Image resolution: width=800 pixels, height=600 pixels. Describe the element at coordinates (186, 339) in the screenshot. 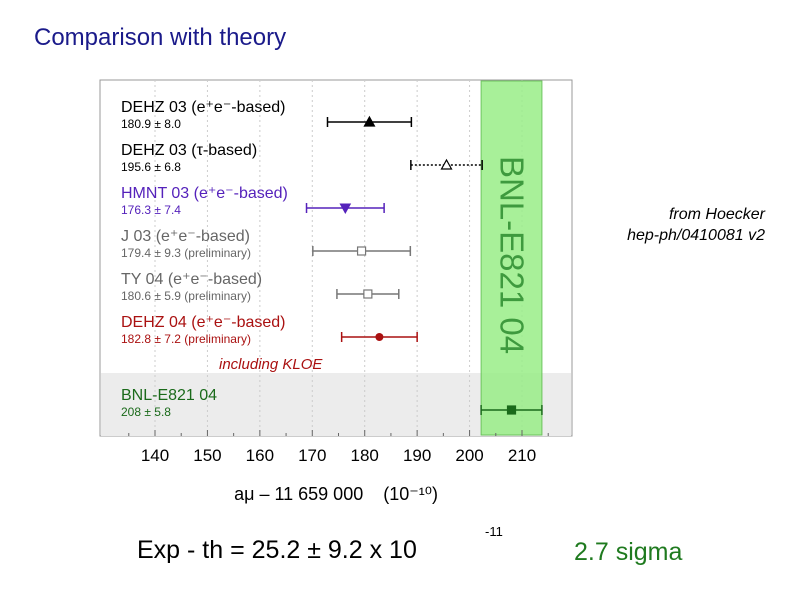

I see `series-value: 182.8 ± 7.2 (preliminary)` at that location.